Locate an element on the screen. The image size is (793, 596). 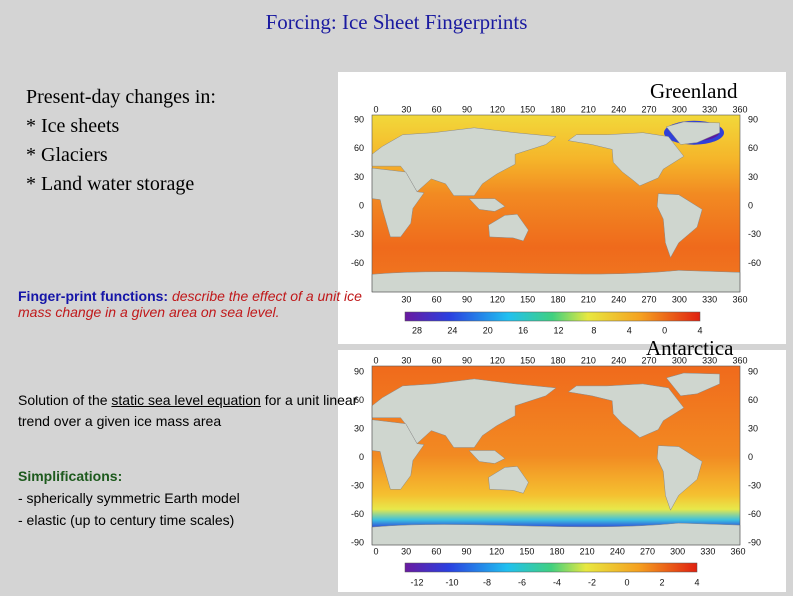
intro-item: * Land water storage is located at coordinates (110, 184).